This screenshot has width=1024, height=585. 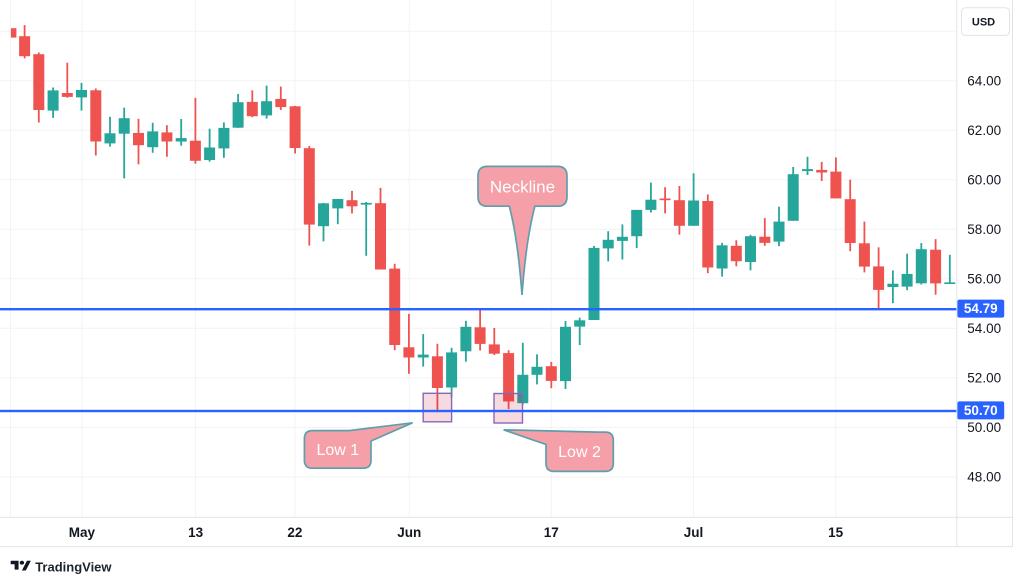 I want to click on svg-text: 58.00, so click(x=984, y=229).